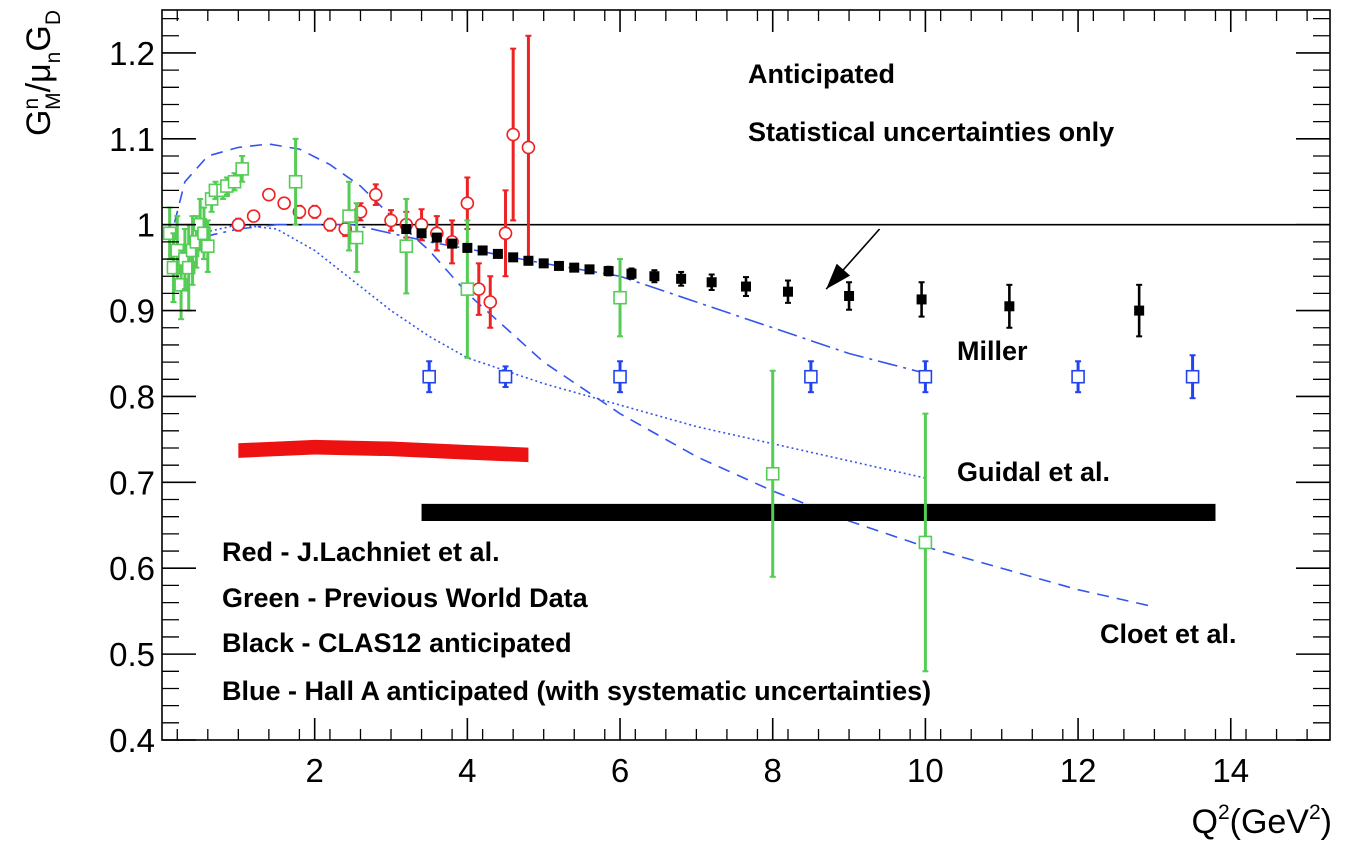 The height and width of the screenshot is (846, 1364). I want to click on y-tick-label: 0.8, so click(132, 396).